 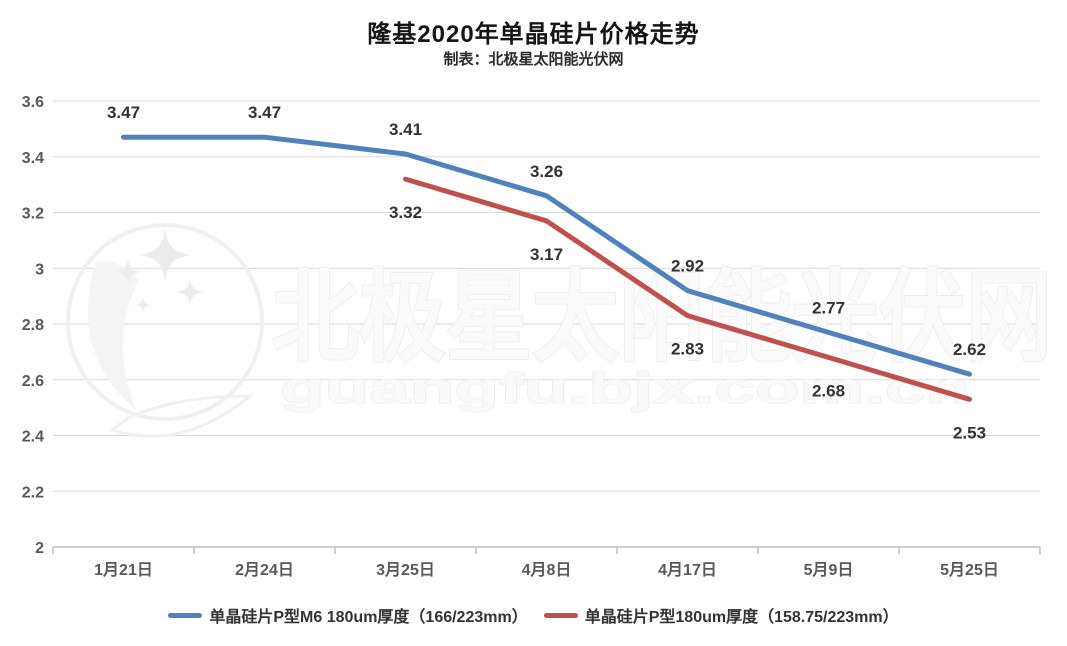 What do you see at coordinates (741, 617) in the screenshot?
I see `legend-label: 单晶硅片P型180um厚度（158.75/223mm）` at bounding box center [741, 617].